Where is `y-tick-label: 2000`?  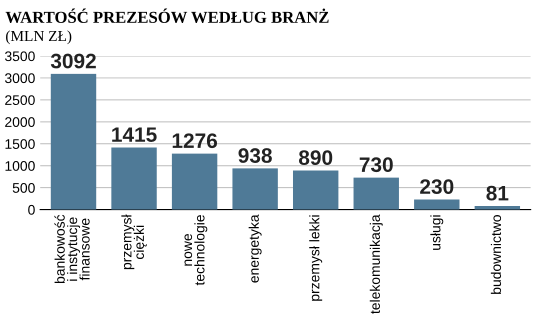 y-tick-label: 2000 is located at coordinates (20, 122).